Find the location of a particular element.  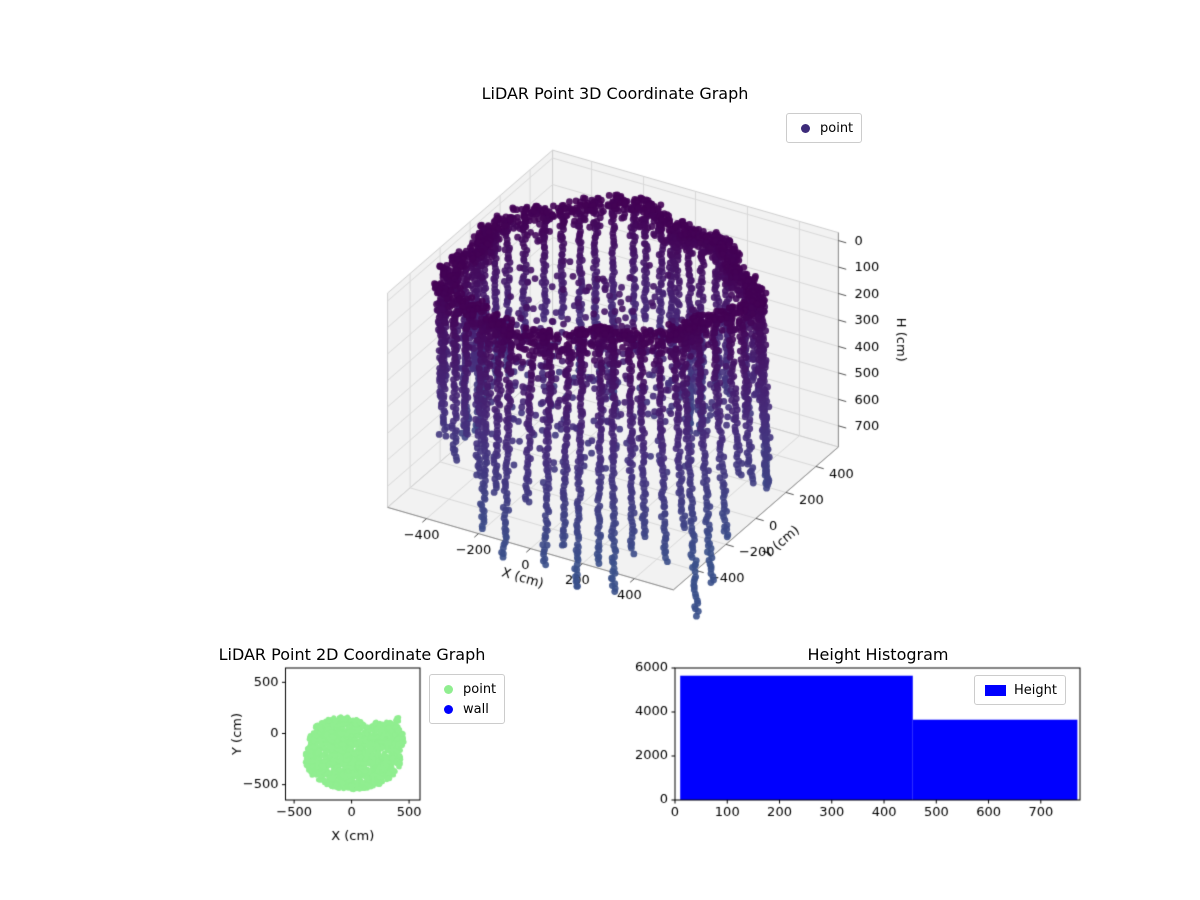

plot3d-legend-item-point: point is located at coordinates (824, 128).